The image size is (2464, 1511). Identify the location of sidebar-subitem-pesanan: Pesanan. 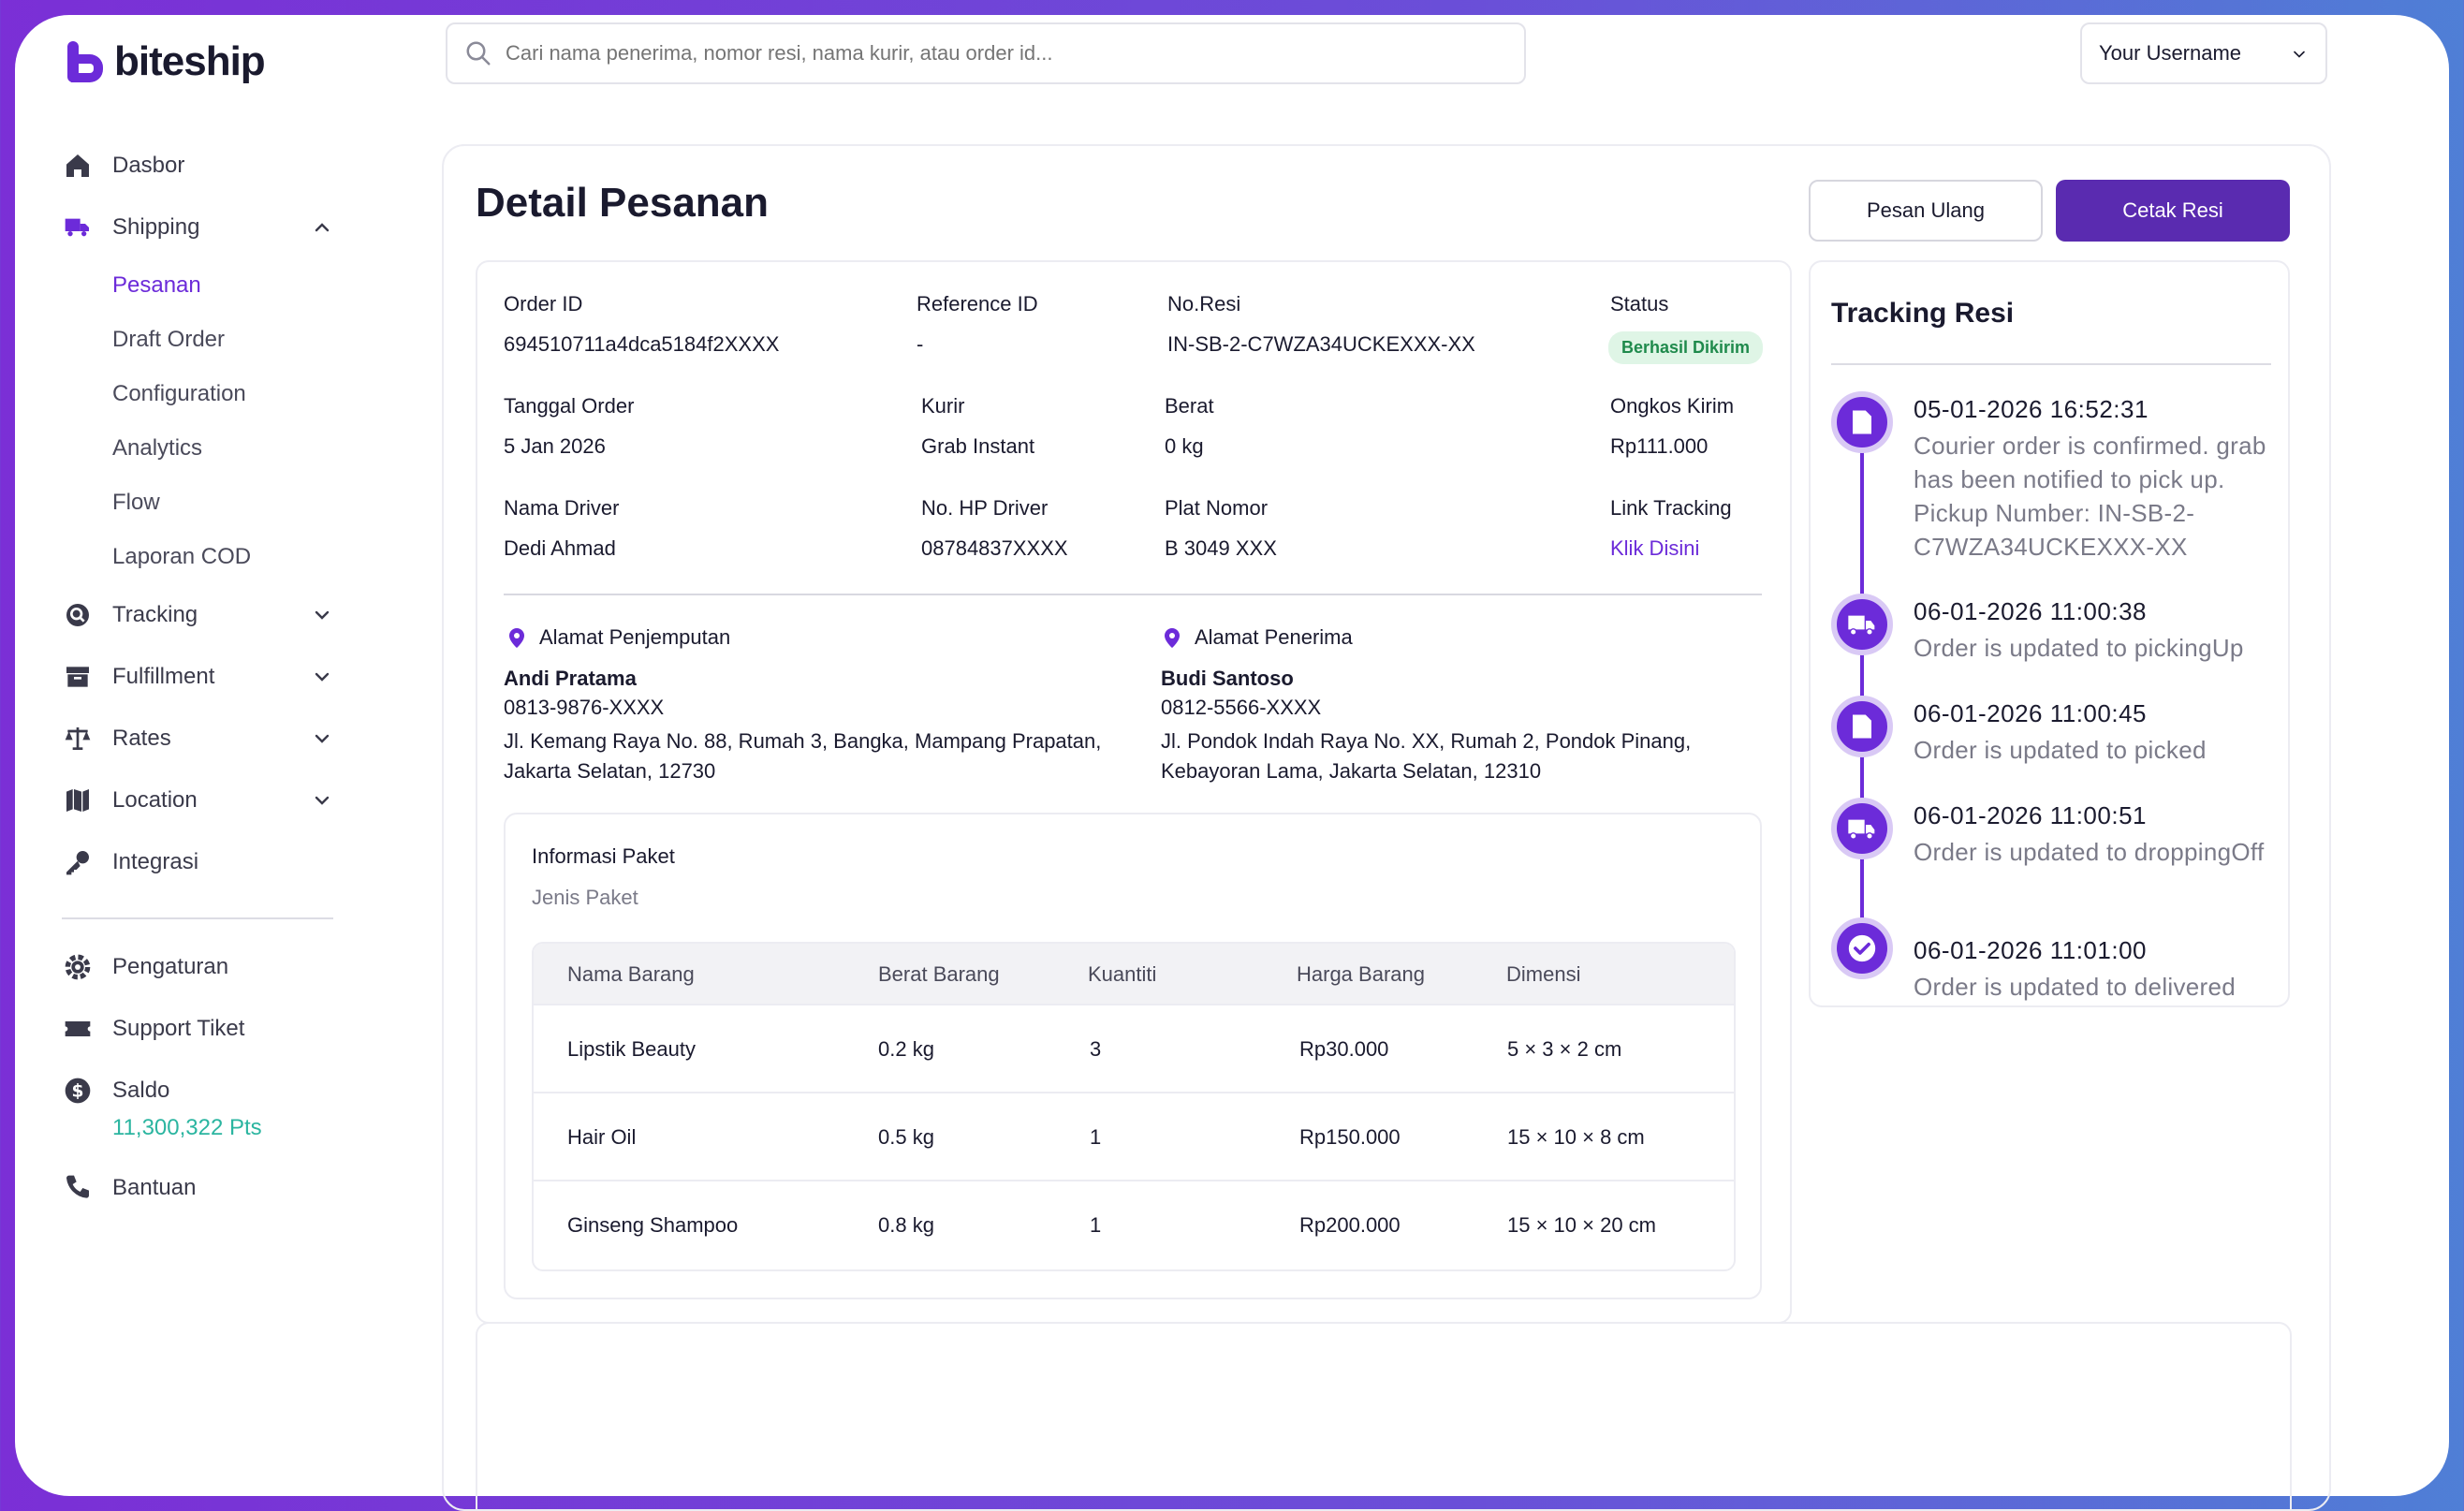
(156, 285).